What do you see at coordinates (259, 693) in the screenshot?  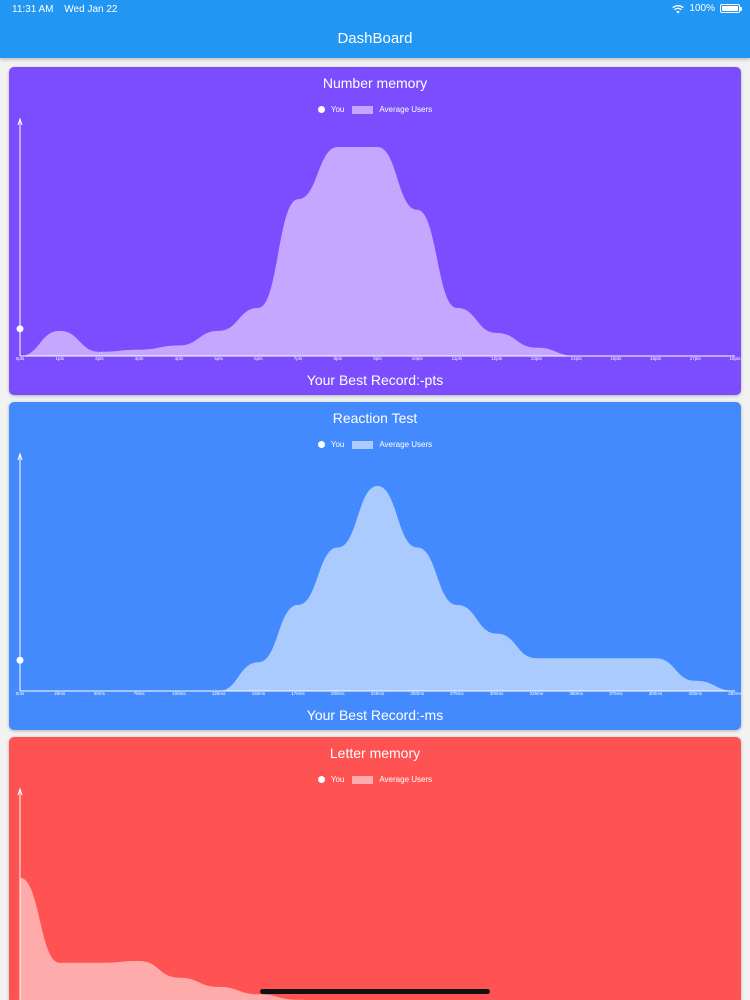 I see `x-tick-label: 150ms` at bounding box center [259, 693].